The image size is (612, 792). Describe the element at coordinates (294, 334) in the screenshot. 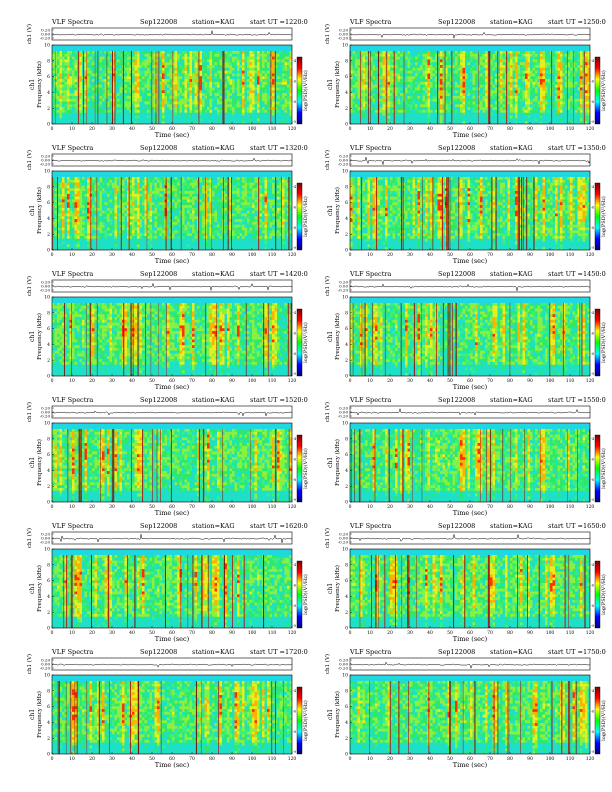

I see `colorbar-tick-label: -6` at that location.